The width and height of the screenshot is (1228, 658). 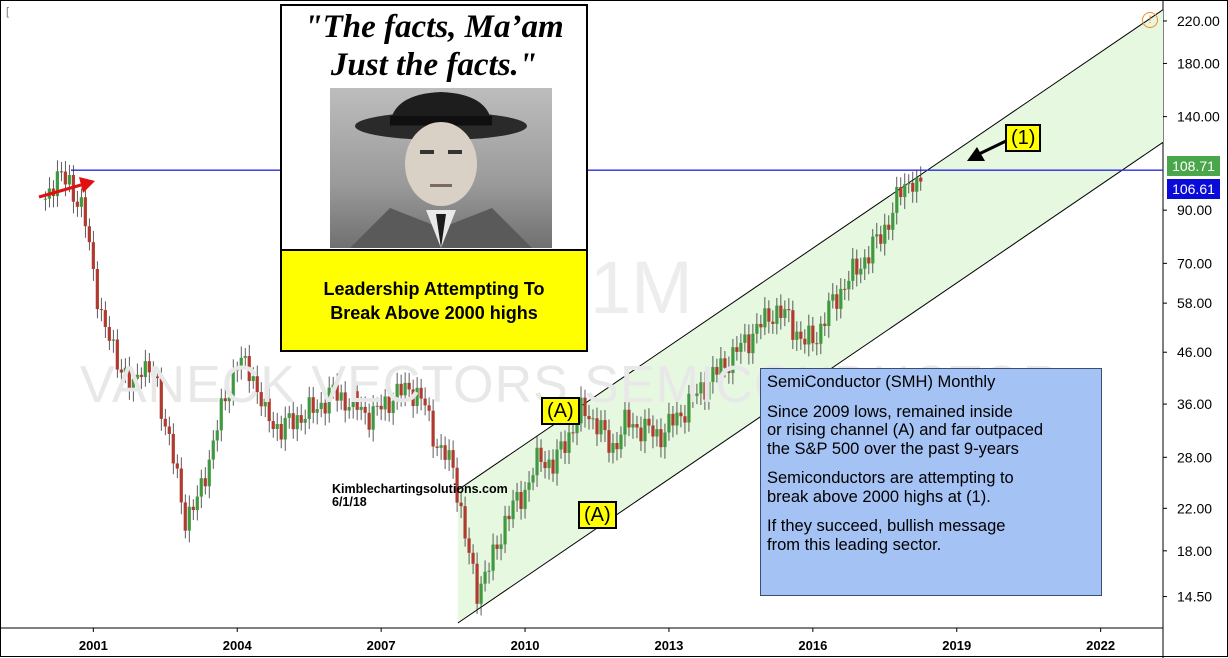 What do you see at coordinates (525, 645) in the screenshot?
I see `x-tick-label: 2010` at bounding box center [525, 645].